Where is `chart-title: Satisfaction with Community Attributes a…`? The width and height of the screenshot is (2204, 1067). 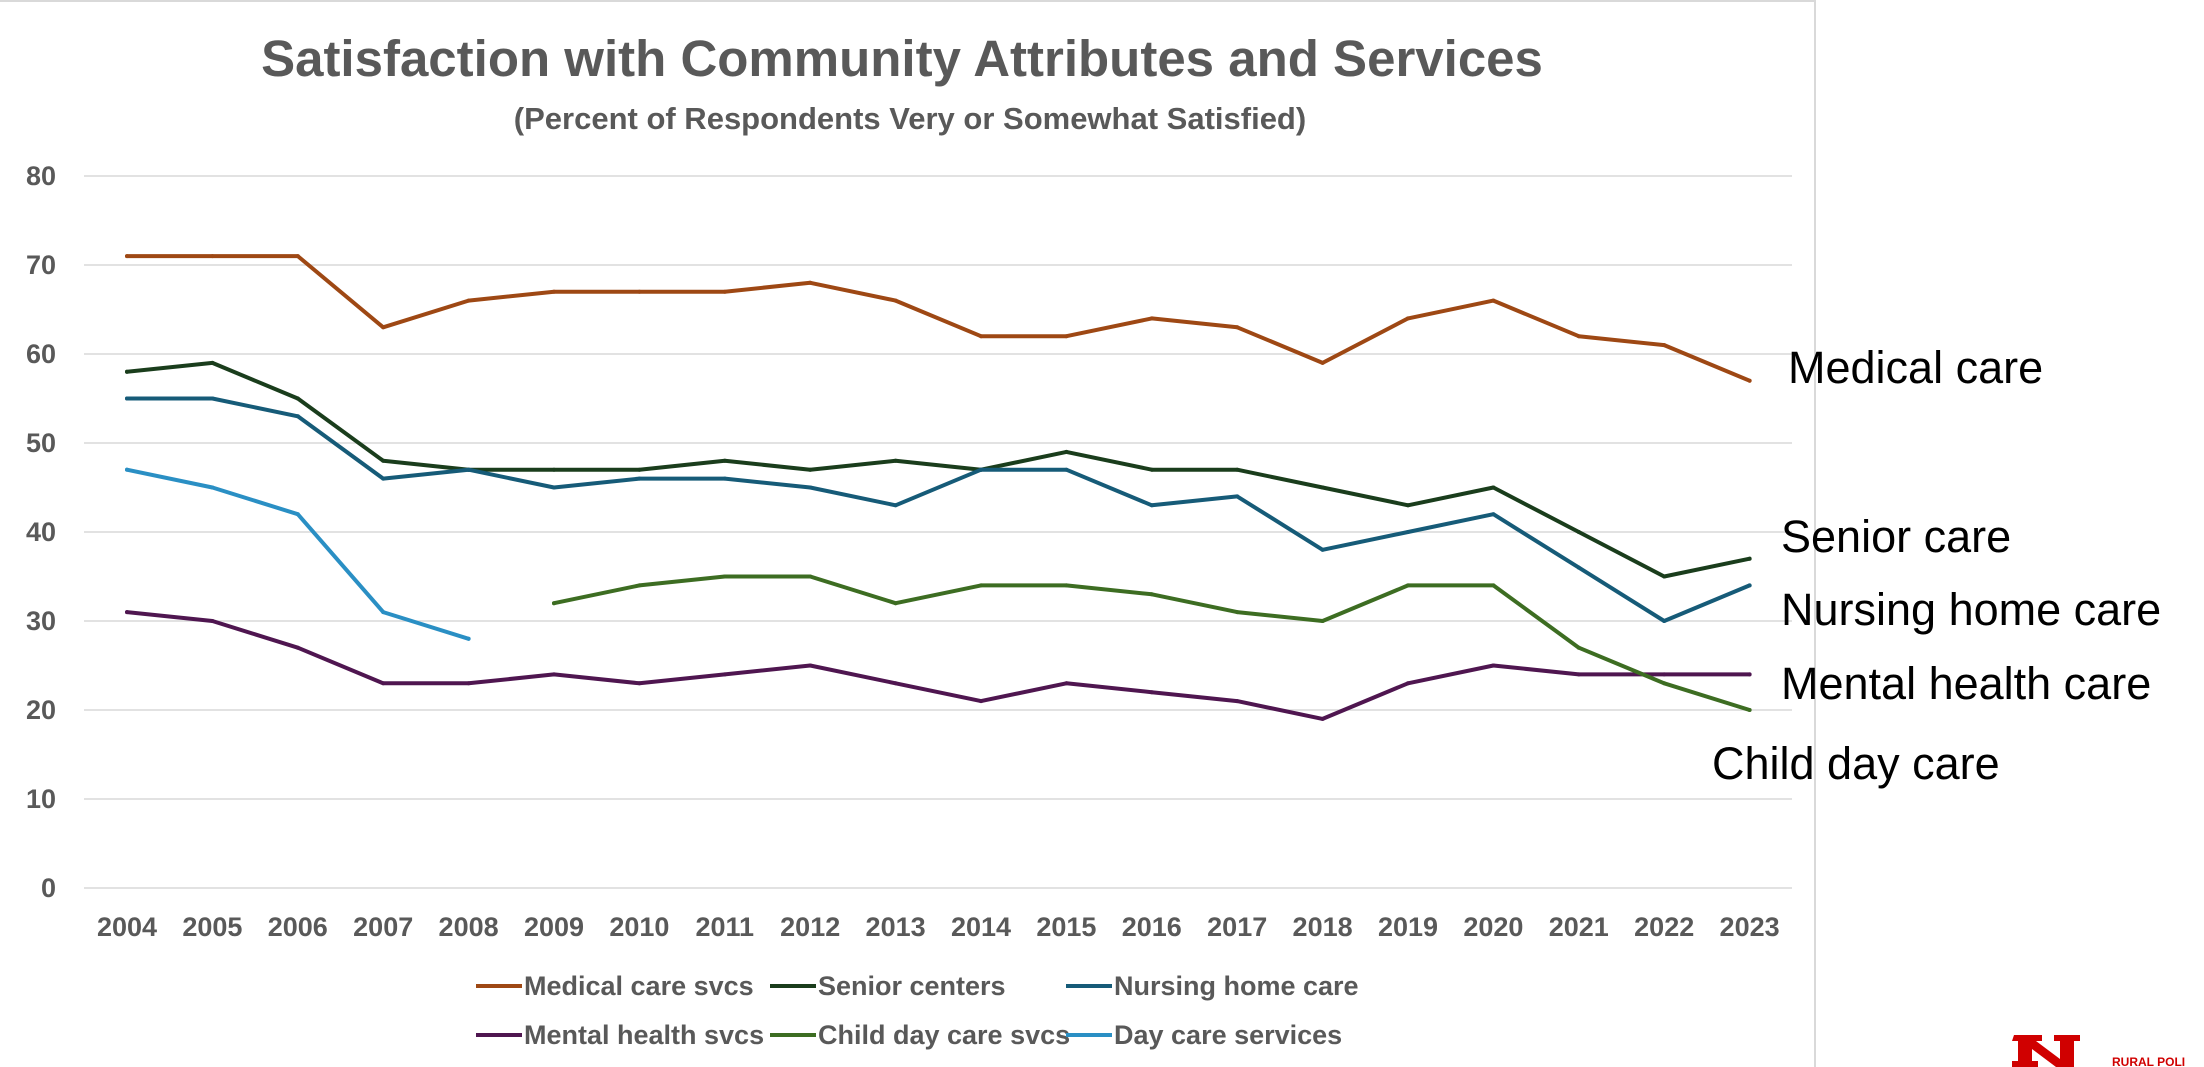 chart-title: Satisfaction with Community Attributes a… is located at coordinates (902, 58).